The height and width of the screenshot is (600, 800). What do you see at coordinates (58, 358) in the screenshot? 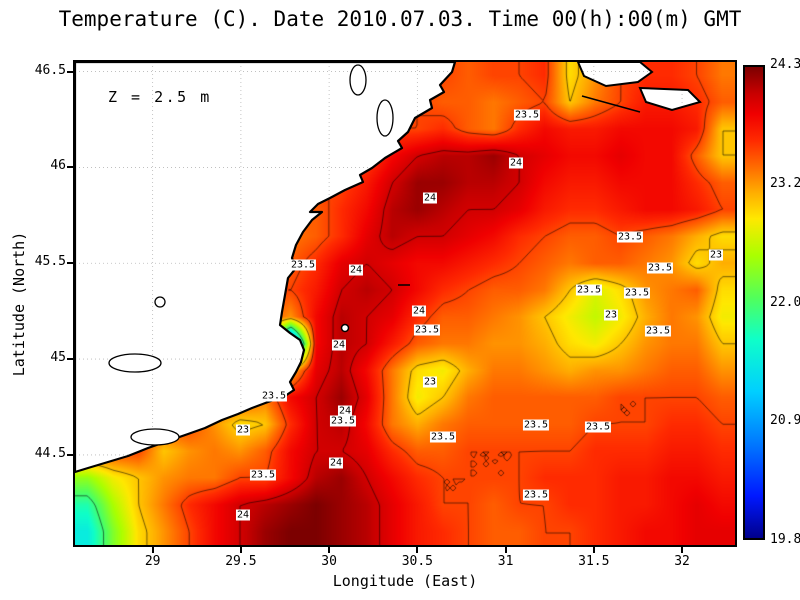
I see `y-tick-label: 45` at bounding box center [58, 358].